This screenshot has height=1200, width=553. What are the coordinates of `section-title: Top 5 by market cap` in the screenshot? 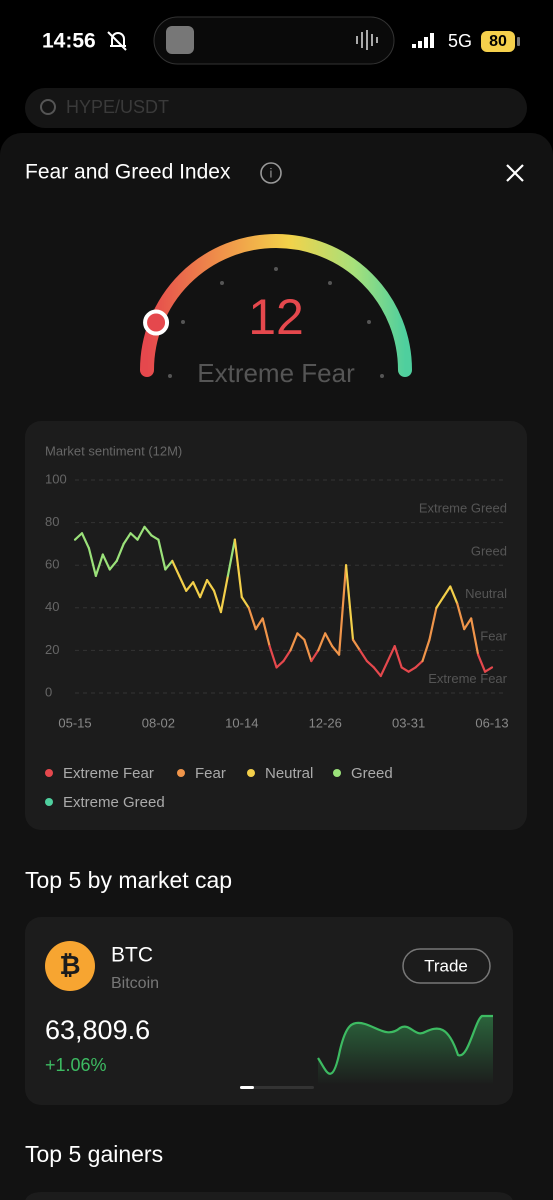 It's located at (128, 880).